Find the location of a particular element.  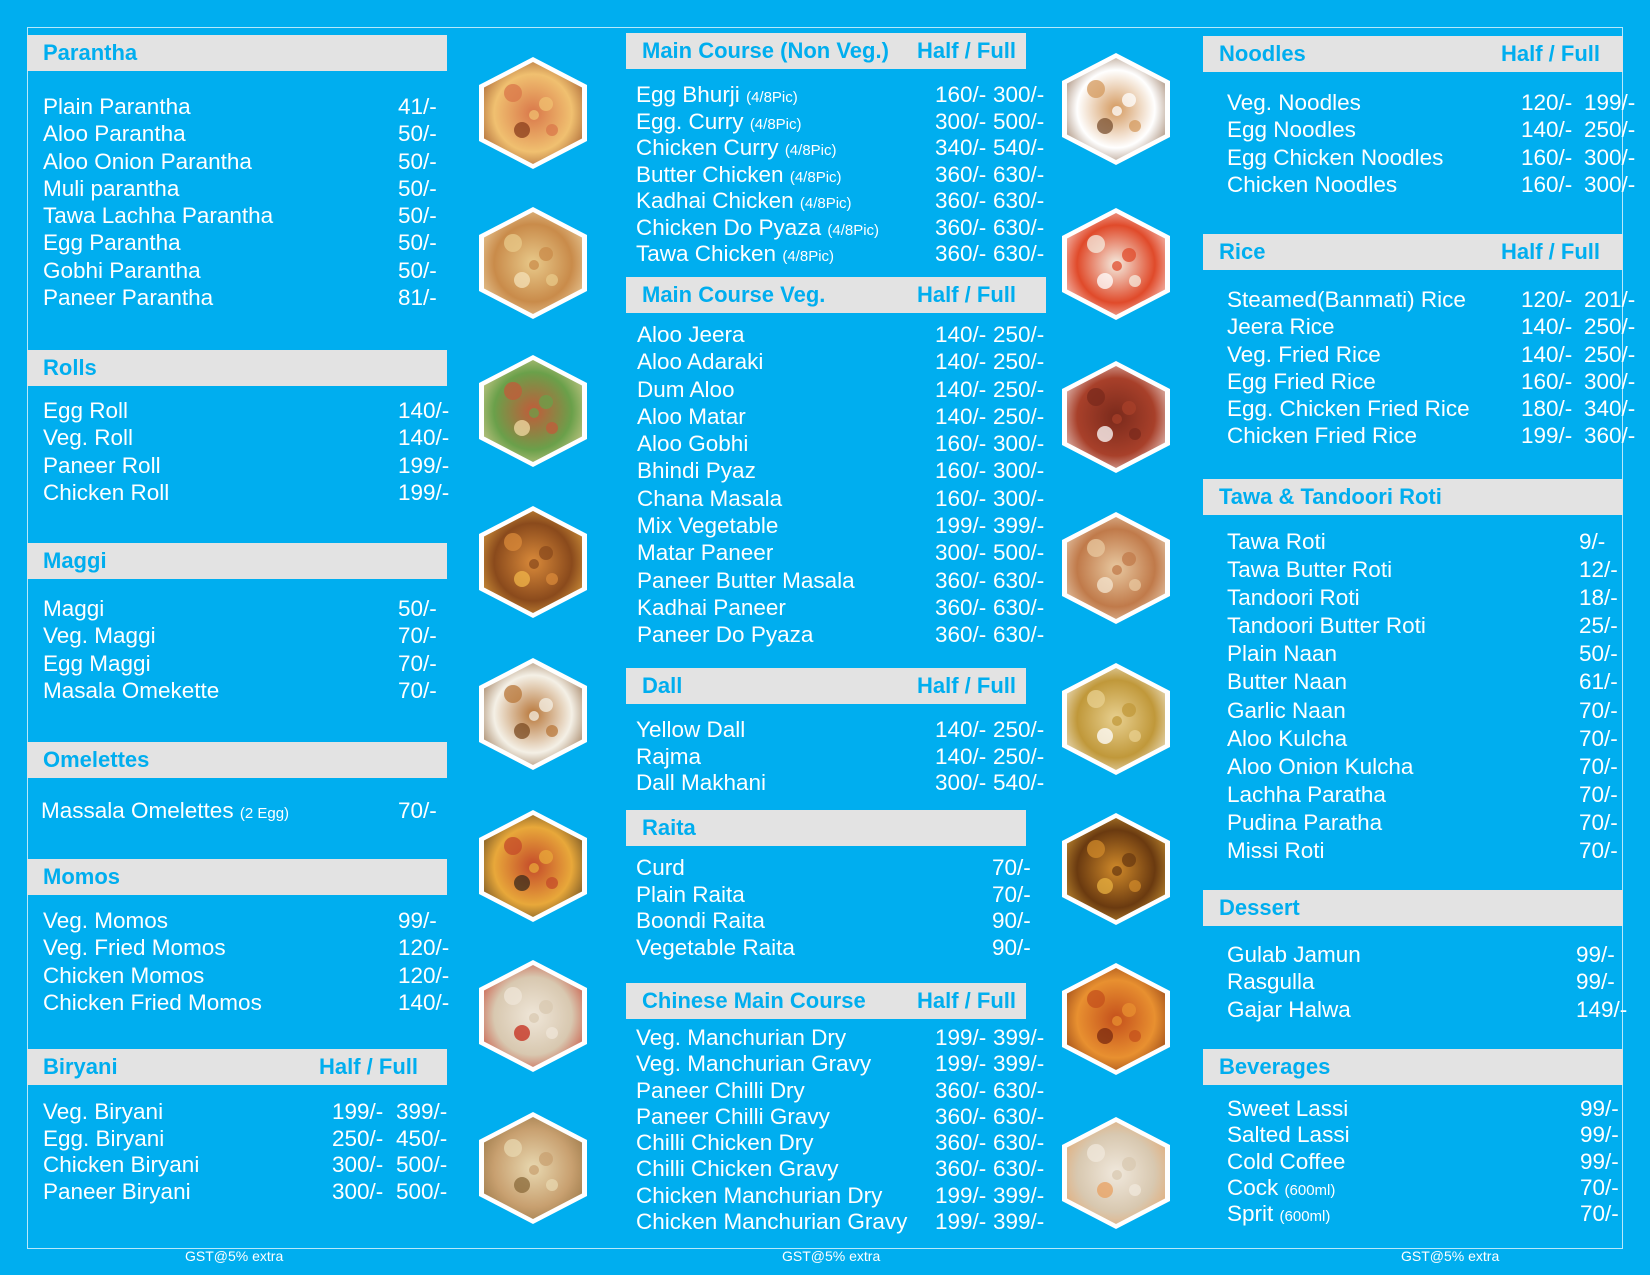

menu-item-label: Aloo Gobhi is located at coordinates (693, 444).